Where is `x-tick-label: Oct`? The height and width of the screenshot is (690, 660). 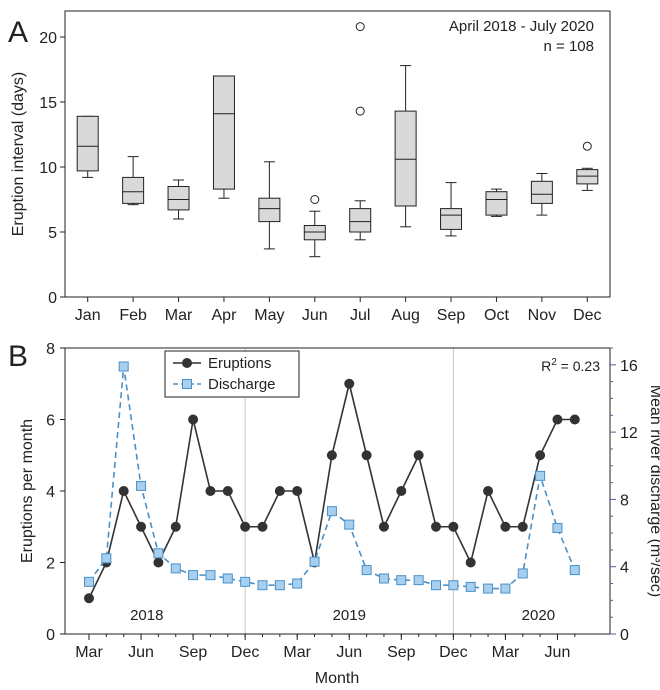
x-tick-label: Oct is located at coordinates (496, 315).